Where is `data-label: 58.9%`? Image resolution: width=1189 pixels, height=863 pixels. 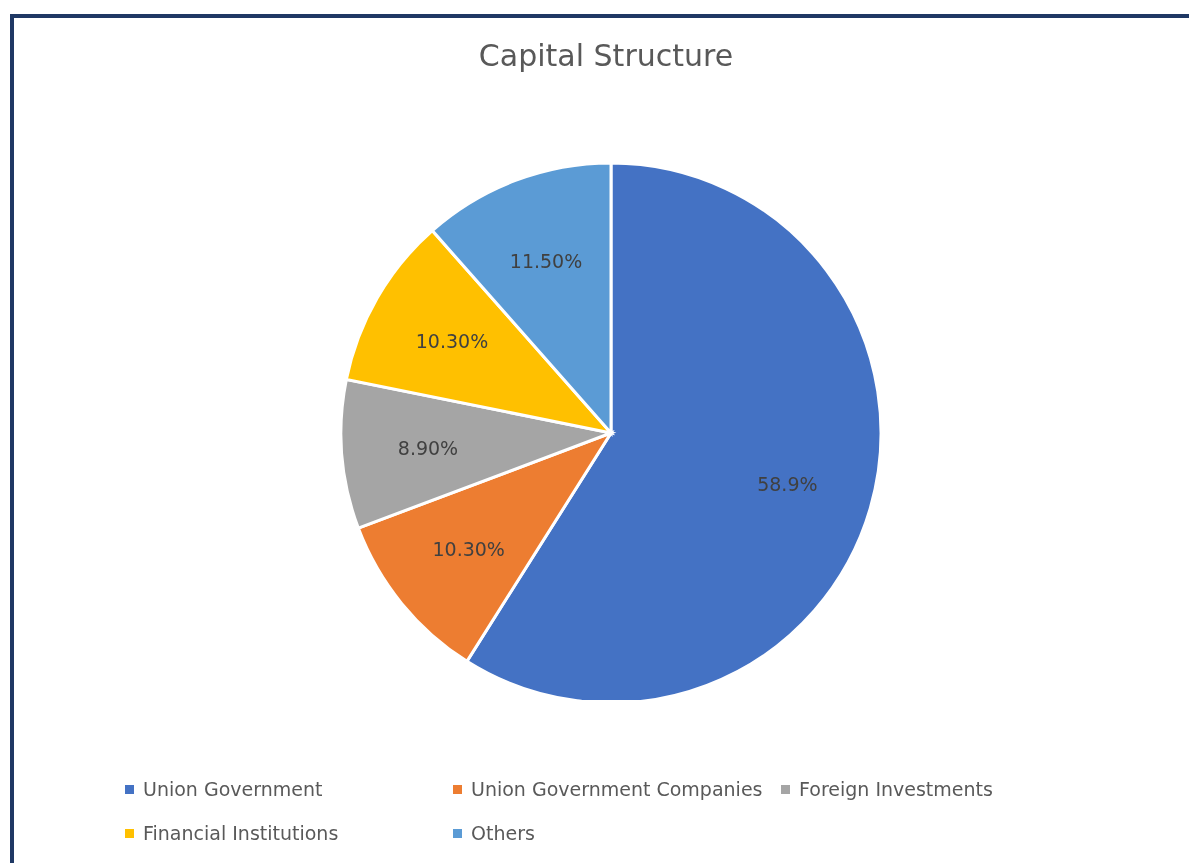 data-label: 58.9% is located at coordinates (787, 484).